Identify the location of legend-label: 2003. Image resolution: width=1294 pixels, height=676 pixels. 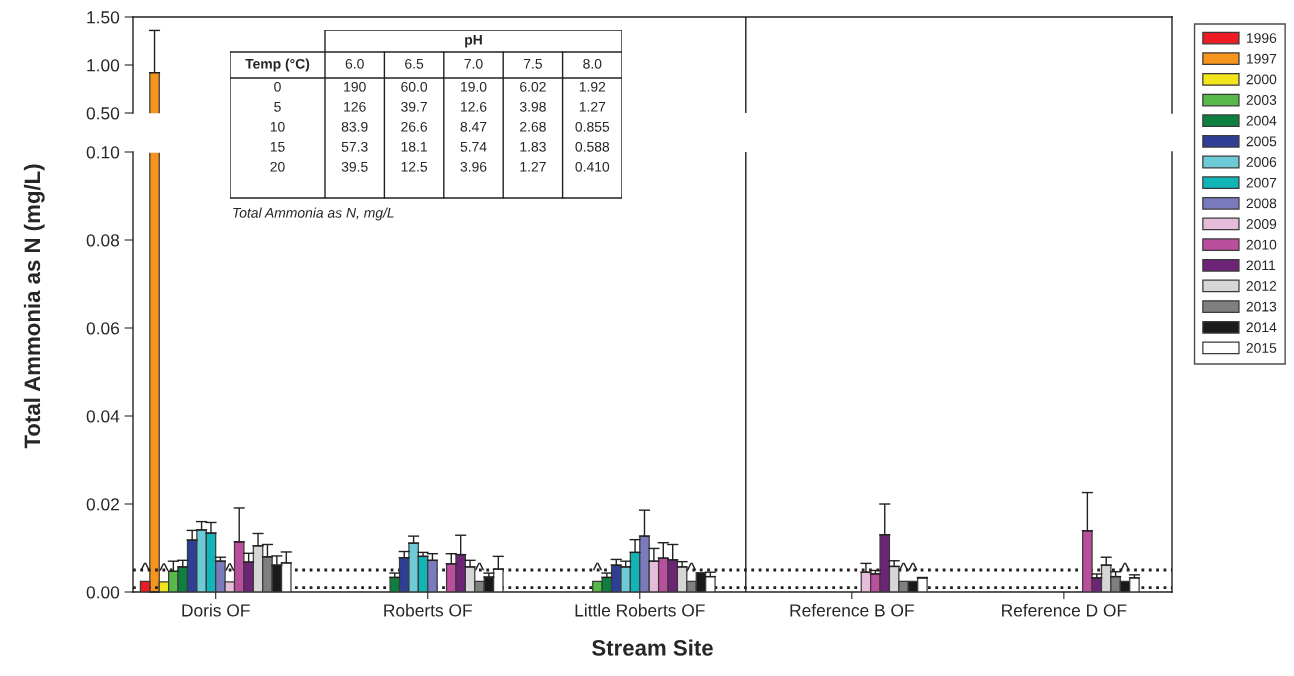
(1261, 100).